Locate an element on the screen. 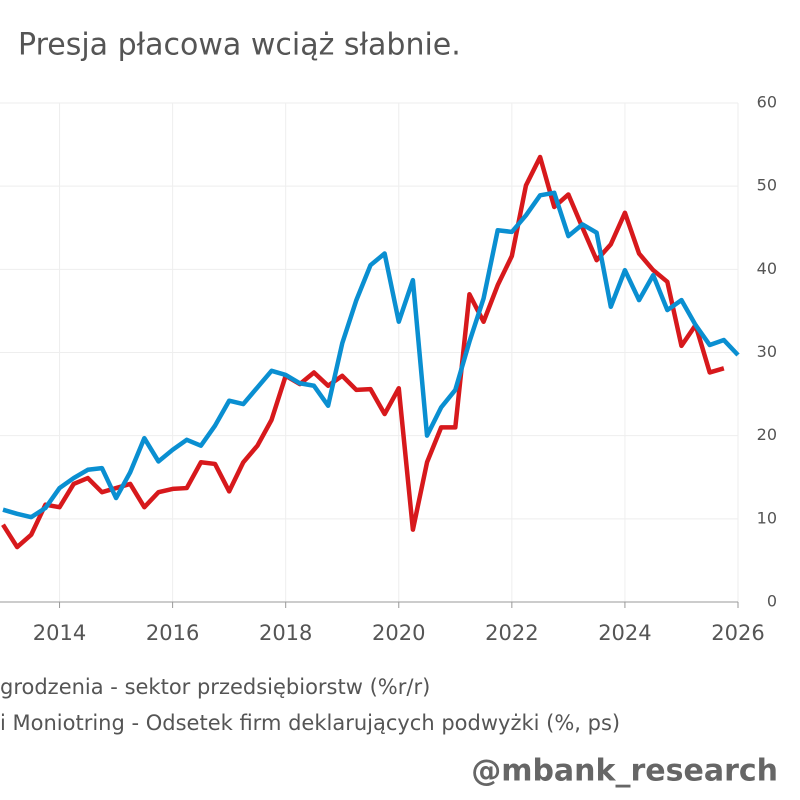 This screenshot has height=800, width=800. x-tick-label: 2018 is located at coordinates (285, 633).